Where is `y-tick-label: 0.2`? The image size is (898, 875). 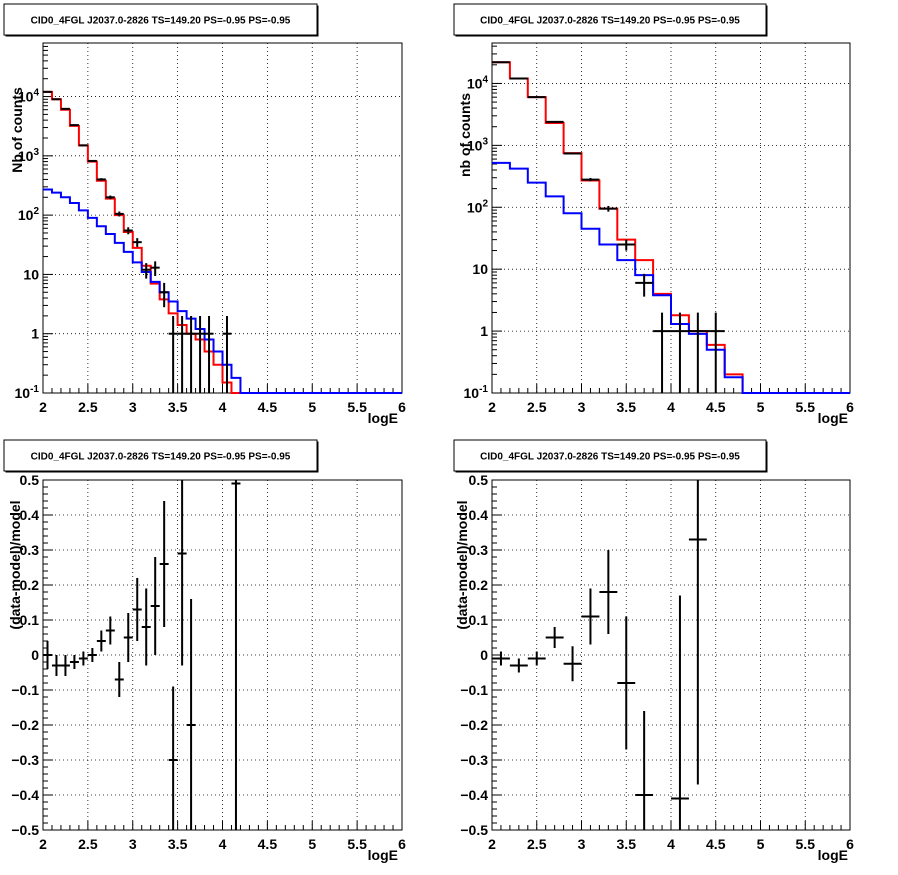 y-tick-label: 0.2 is located at coordinates (30, 585).